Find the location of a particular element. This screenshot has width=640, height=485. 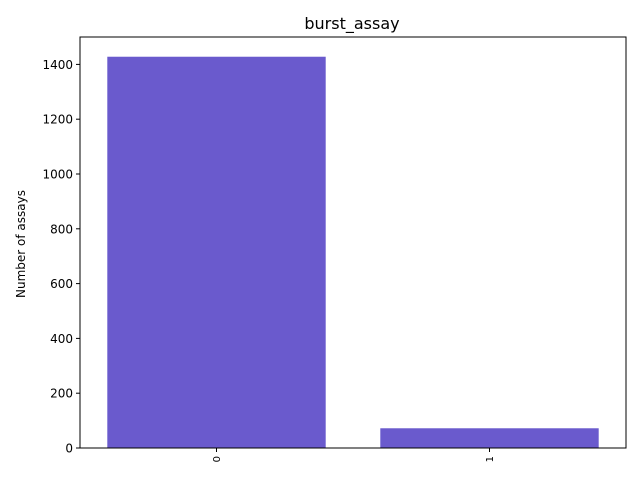

x-tick-label: 0 is located at coordinates (217, 459).